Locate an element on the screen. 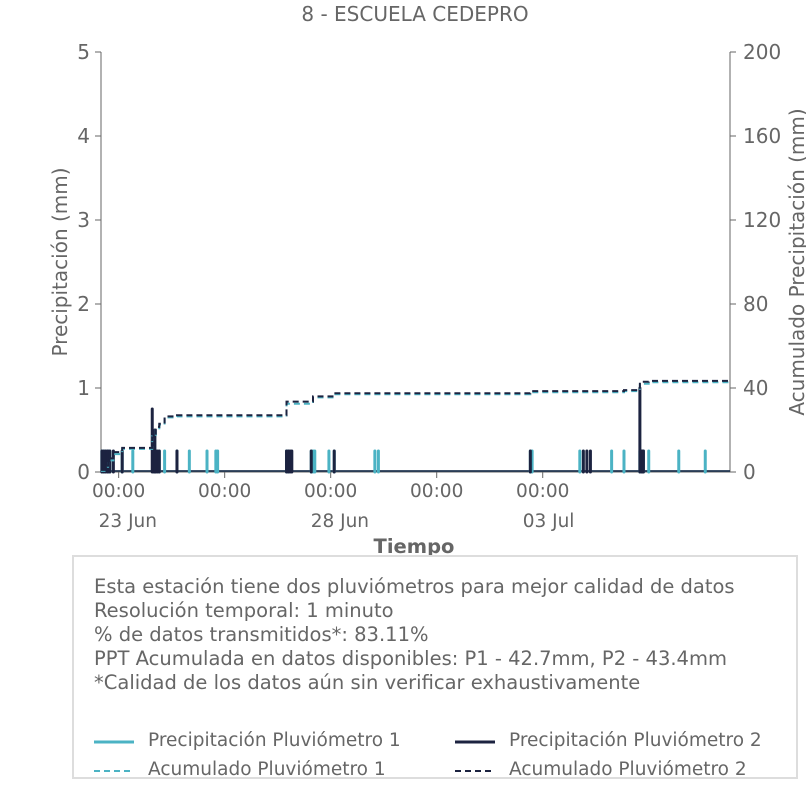 This screenshot has height=806, width=806. y-tick-label: 1 is located at coordinates (83, 388).